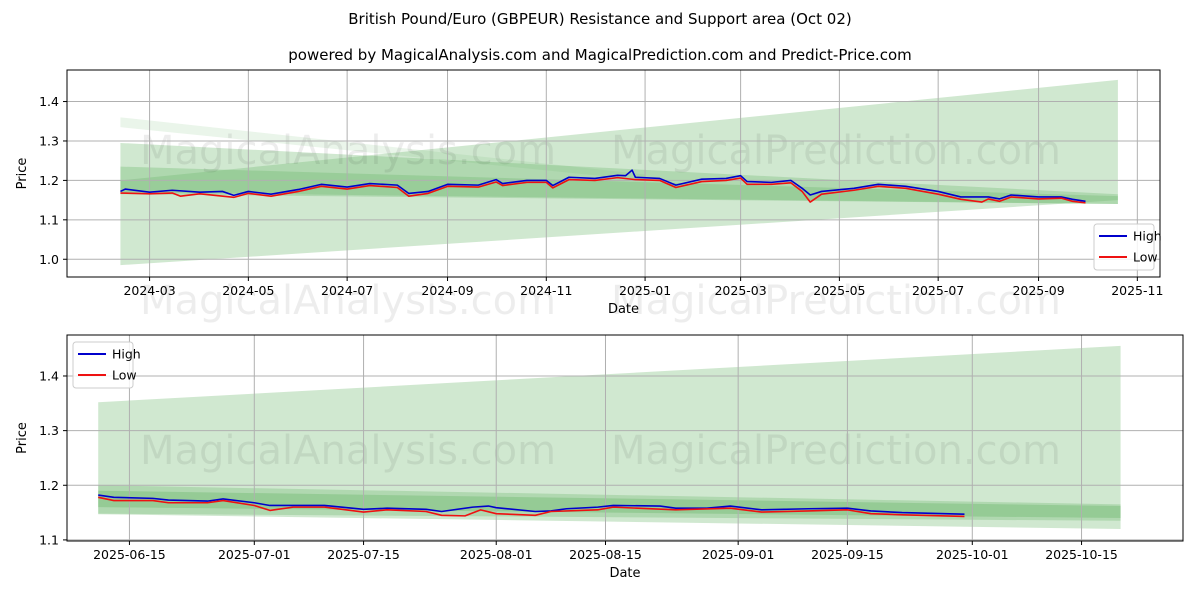  Describe the element at coordinates (738, 554) in the screenshot. I see `x-tick-label: 2025-09-01` at that location.